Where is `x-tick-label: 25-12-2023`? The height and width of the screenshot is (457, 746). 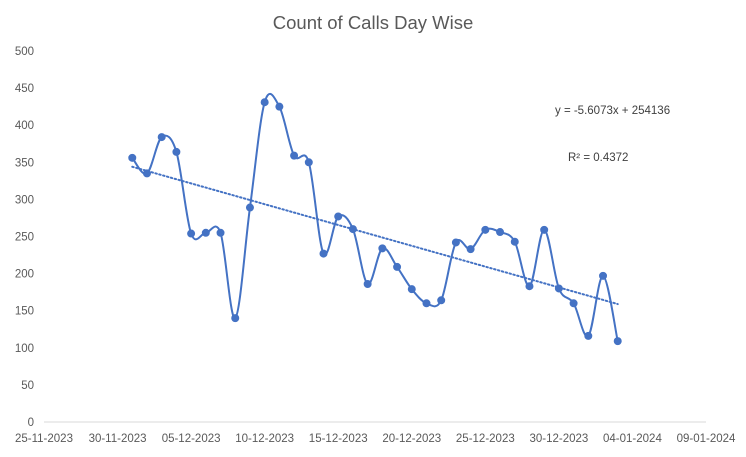 x-tick-label: 25-12-2023 is located at coordinates (485, 439).